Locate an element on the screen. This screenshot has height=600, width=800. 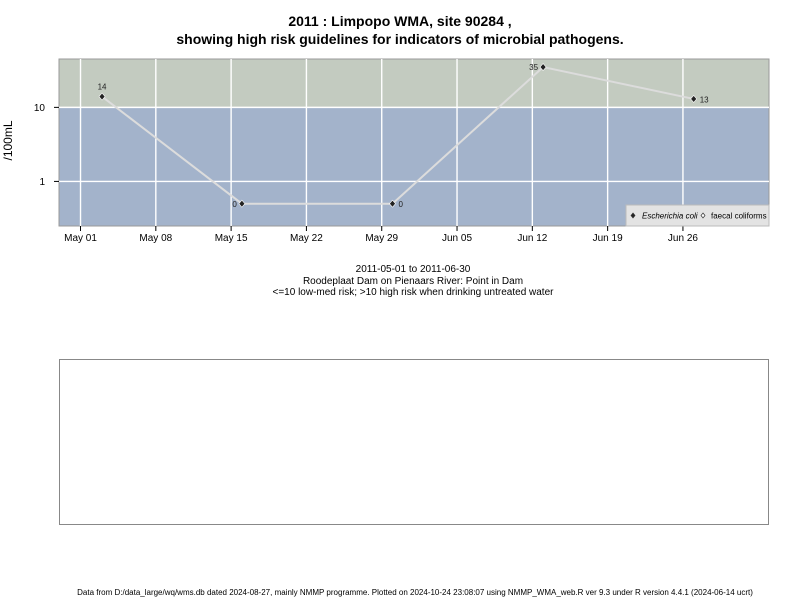
x-tick-label: May 15 is located at coordinates (231, 238).